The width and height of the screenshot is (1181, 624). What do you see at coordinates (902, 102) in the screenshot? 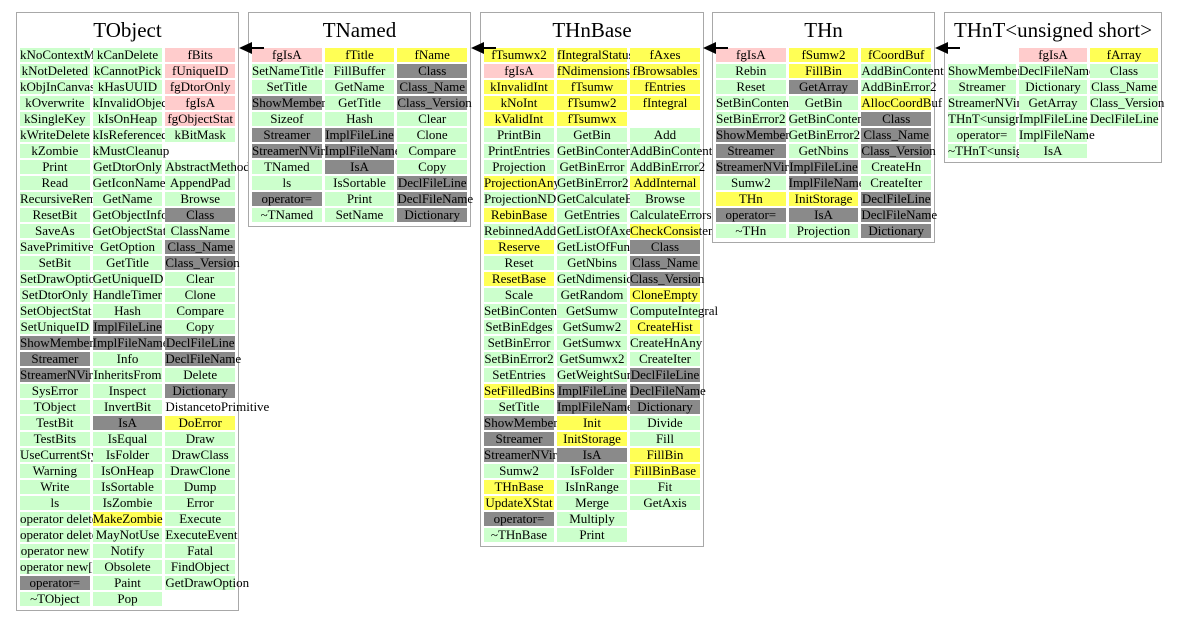
I see `member-cell: AllocCoordBuf` at bounding box center [902, 102].